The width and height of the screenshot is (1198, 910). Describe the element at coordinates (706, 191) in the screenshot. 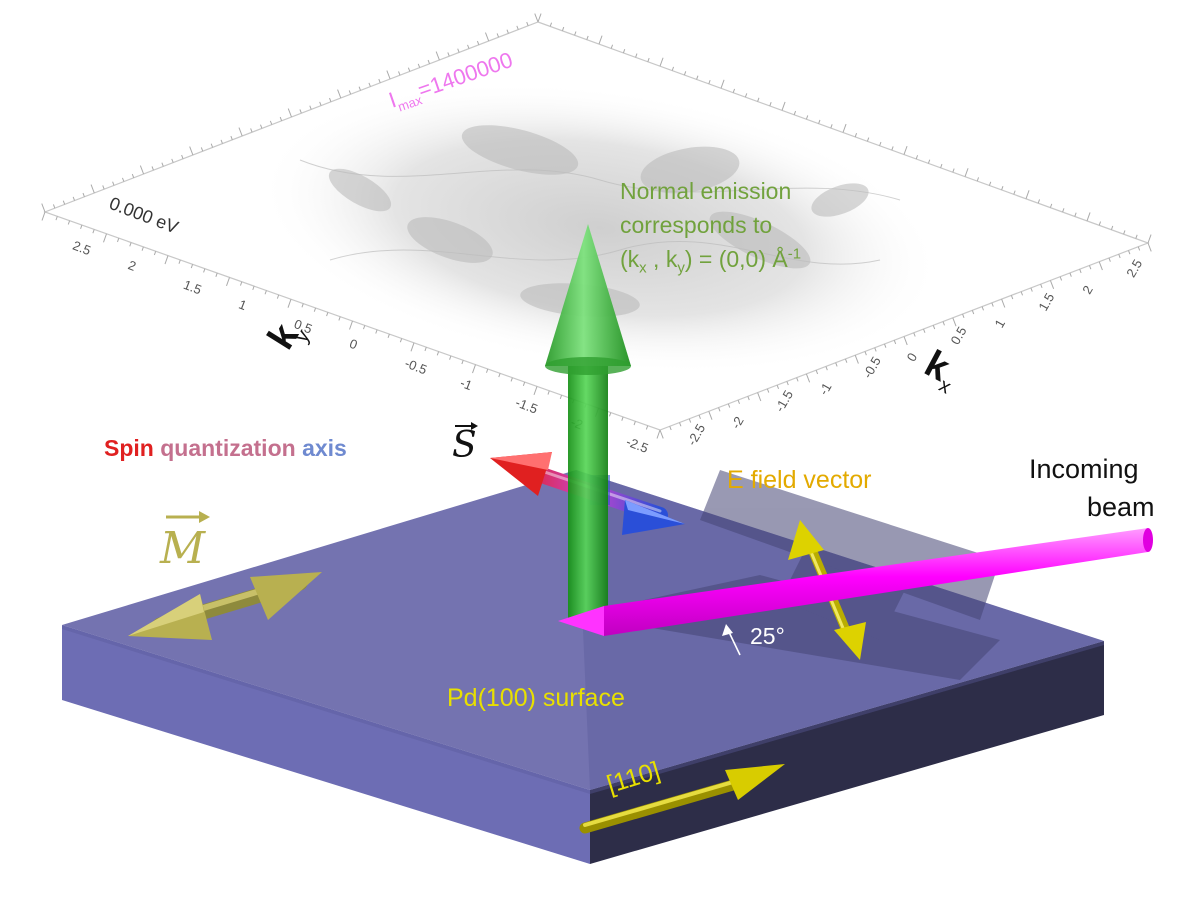

I see `normal-emission-line1: Normal emission` at that location.